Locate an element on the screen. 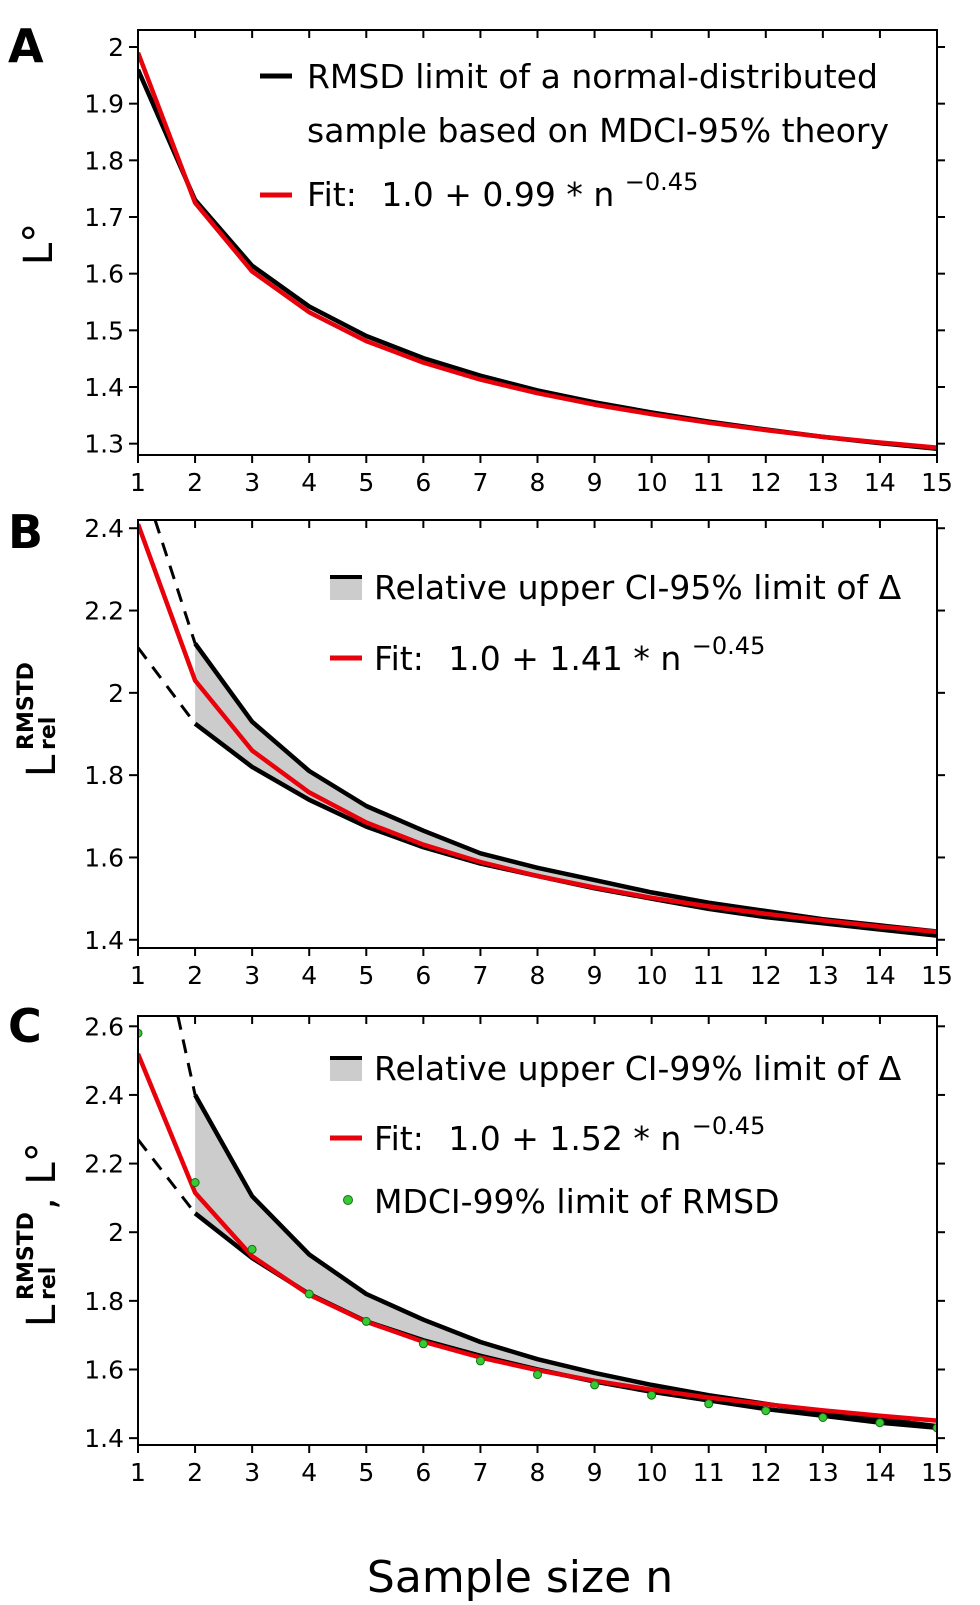 The image size is (980, 1605). x-tick-label: 9 is located at coordinates (595, 482).